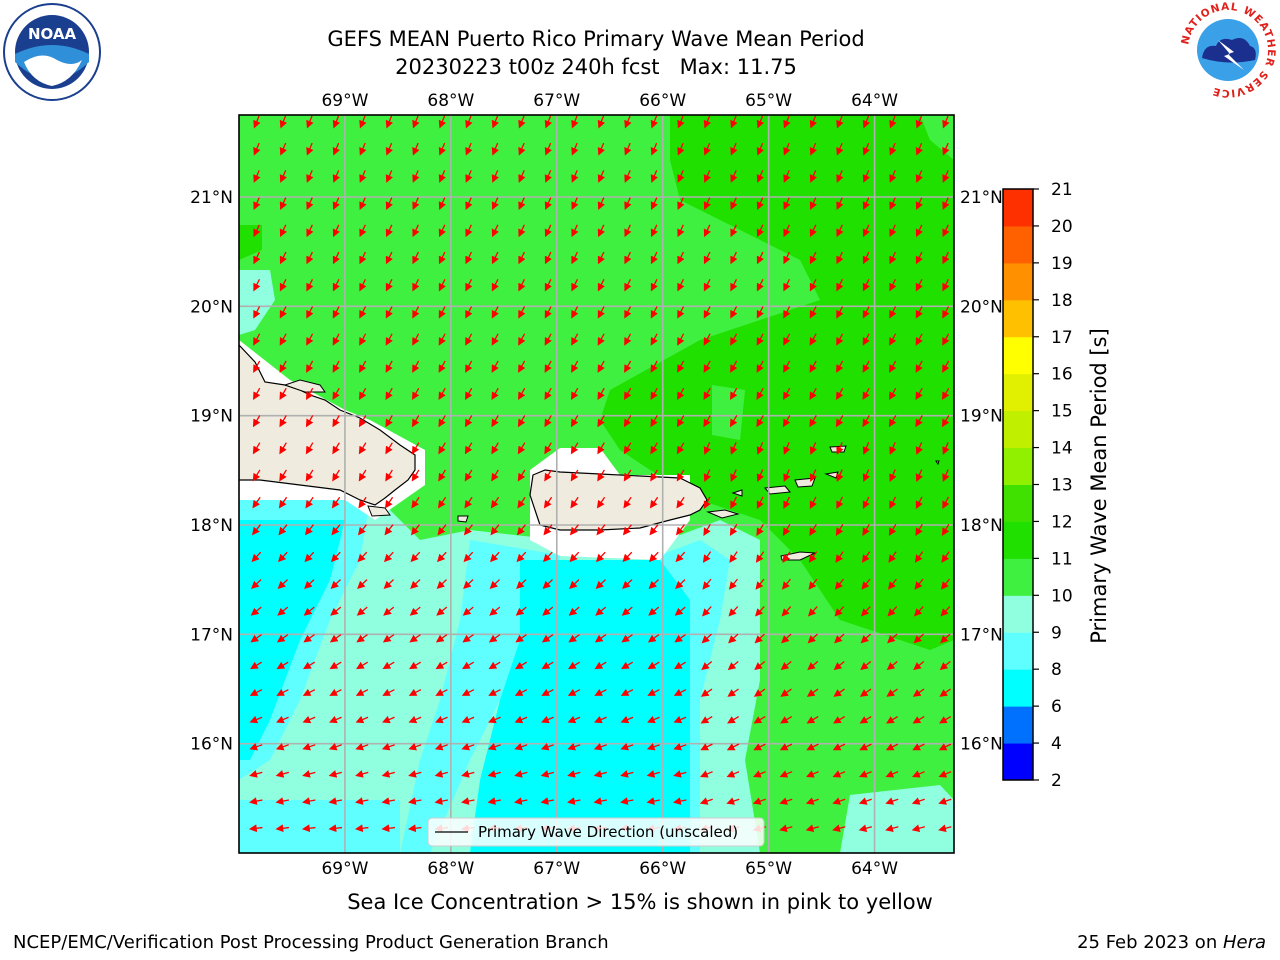  What do you see at coordinates (662, 101) in the screenshot?
I see `lon-label-top: 66°W` at bounding box center [662, 101].